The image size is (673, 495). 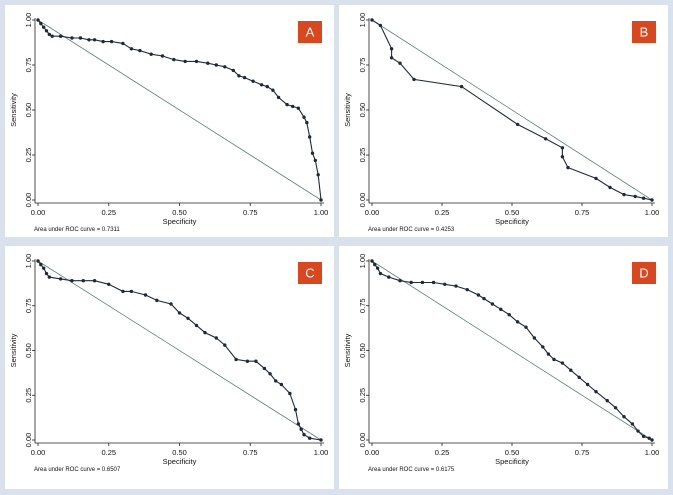 I want to click on auc-note: Area under ROC curve = 0.6507, so click(x=77, y=470).